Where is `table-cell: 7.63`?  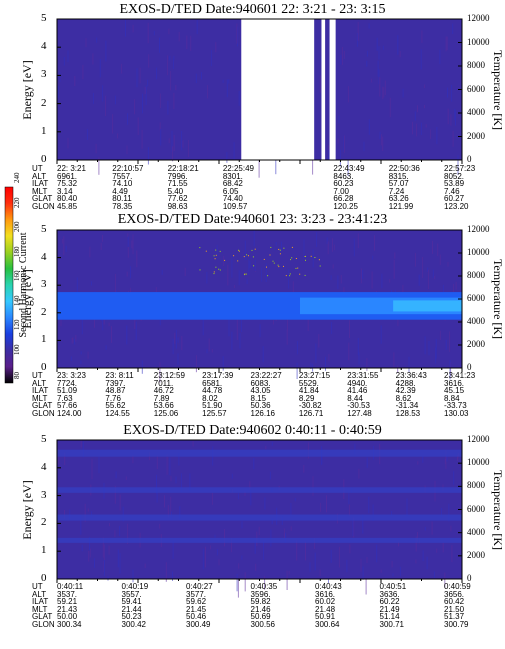 table-cell: 7.63 is located at coordinates (65, 398).